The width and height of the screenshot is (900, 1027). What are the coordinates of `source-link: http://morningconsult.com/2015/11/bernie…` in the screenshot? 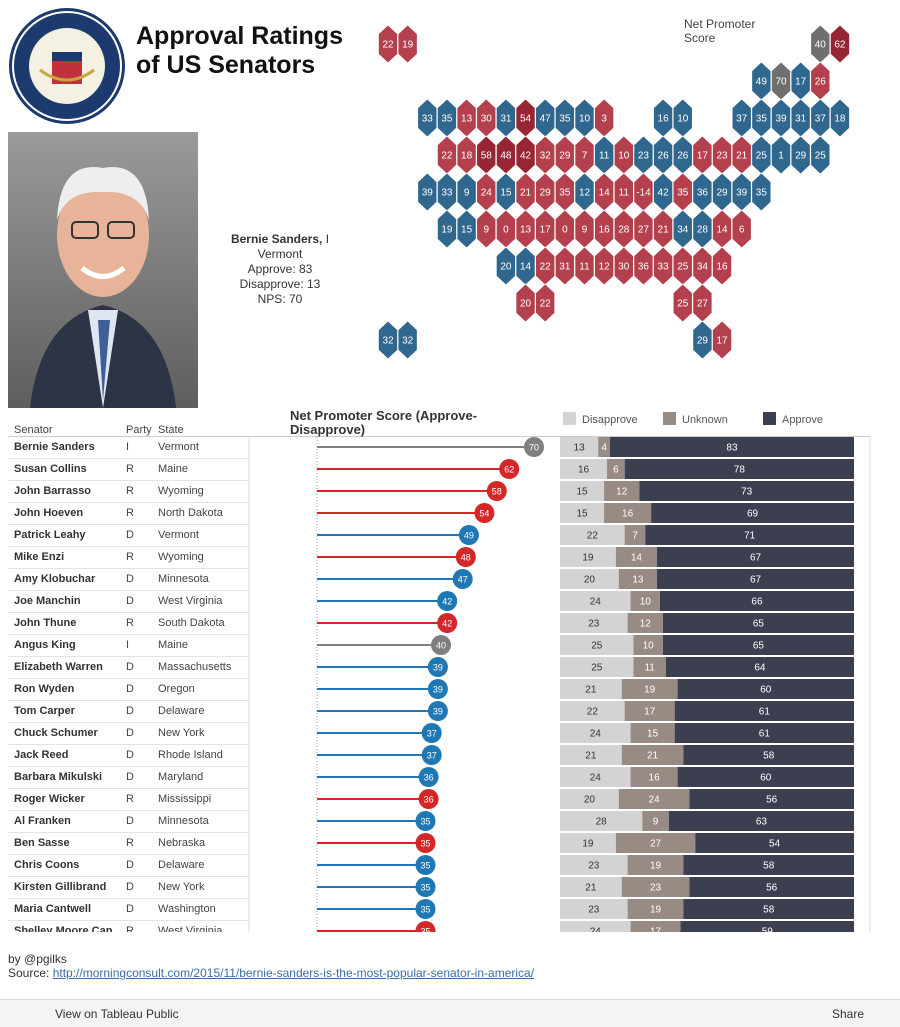 It's located at (293, 973).